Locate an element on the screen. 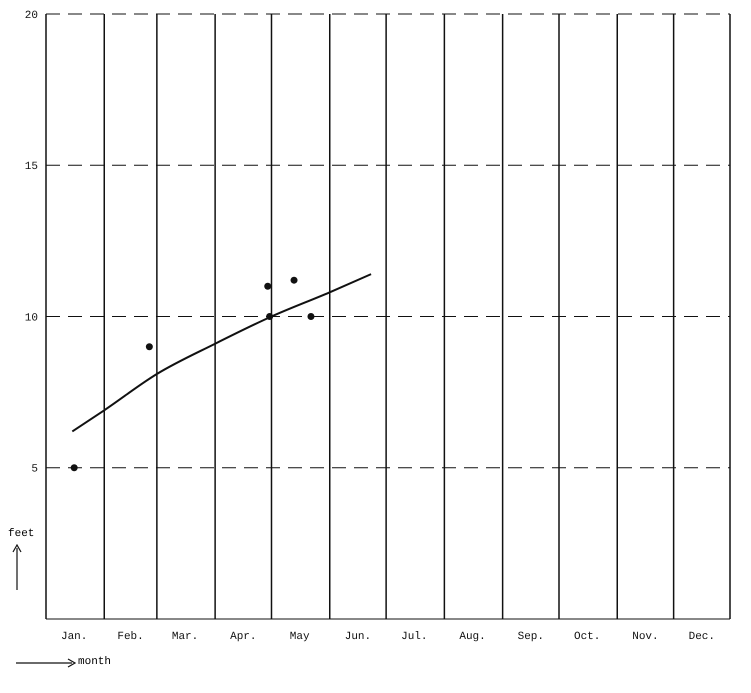 The height and width of the screenshot is (693, 751). x-tick-label: Jul. is located at coordinates (414, 637).